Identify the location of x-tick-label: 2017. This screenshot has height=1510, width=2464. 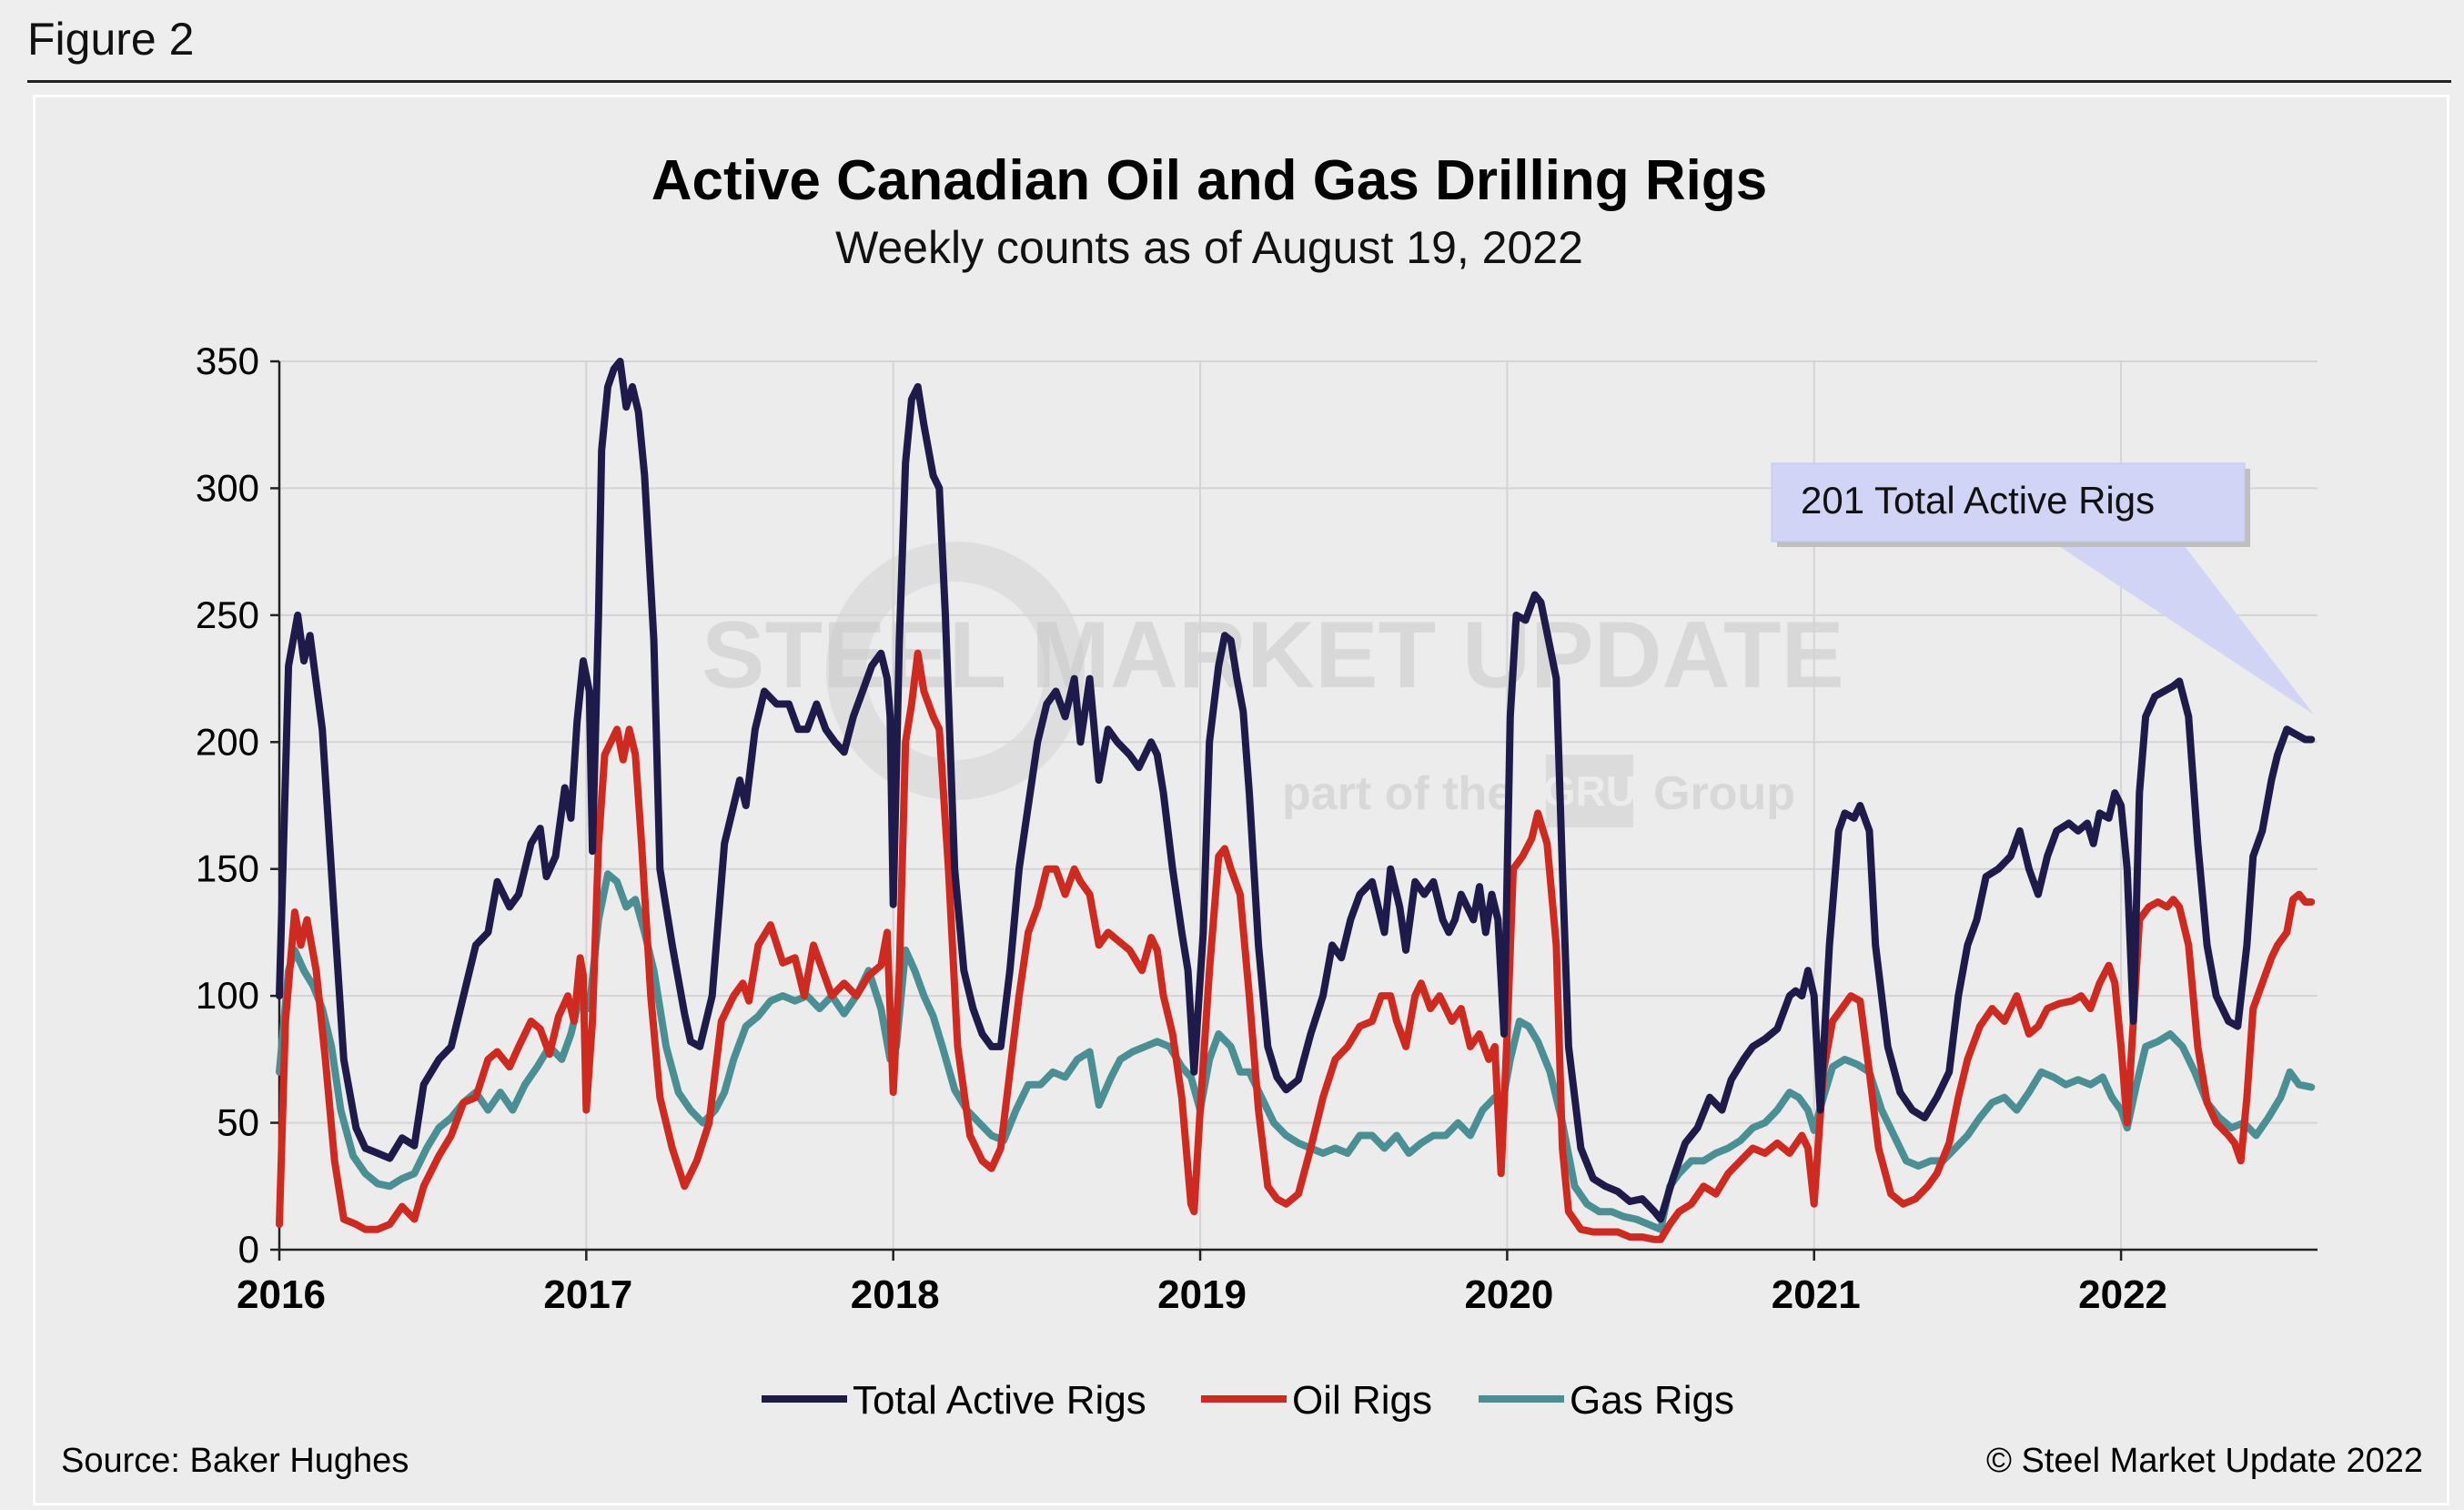
(587, 1294).